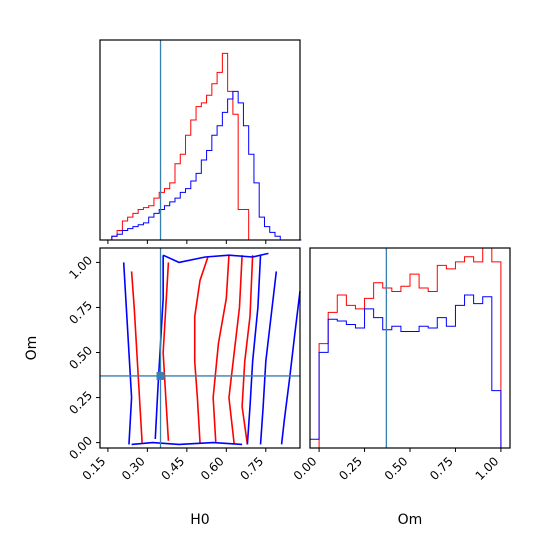  Describe the element at coordinates (396, 468) in the screenshot. I see `om-hist-xtick-label-2: 0.50` at that location.